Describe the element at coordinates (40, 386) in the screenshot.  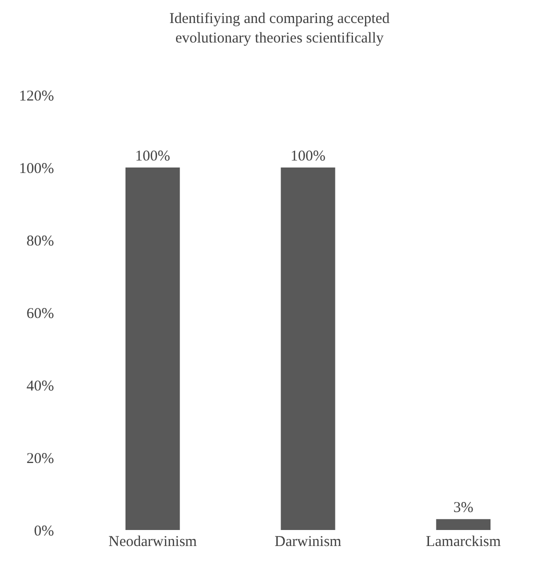
I see `y-tick-label: 40%` at that location.